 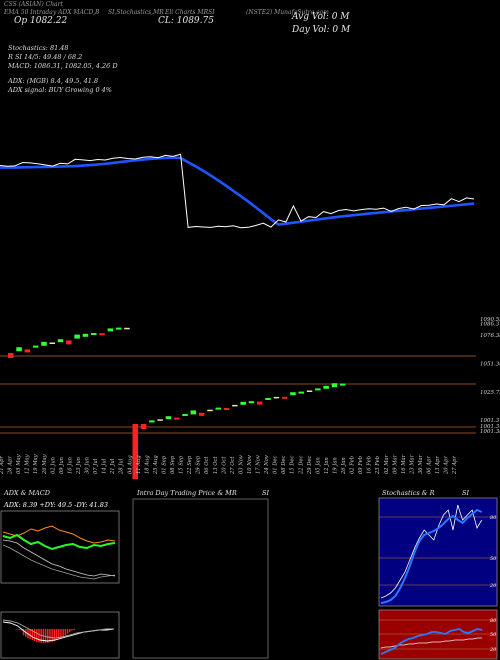 What do you see at coordinates (173, 464) in the screenshot?
I see `date-label: 08 Sep` at bounding box center [173, 464].